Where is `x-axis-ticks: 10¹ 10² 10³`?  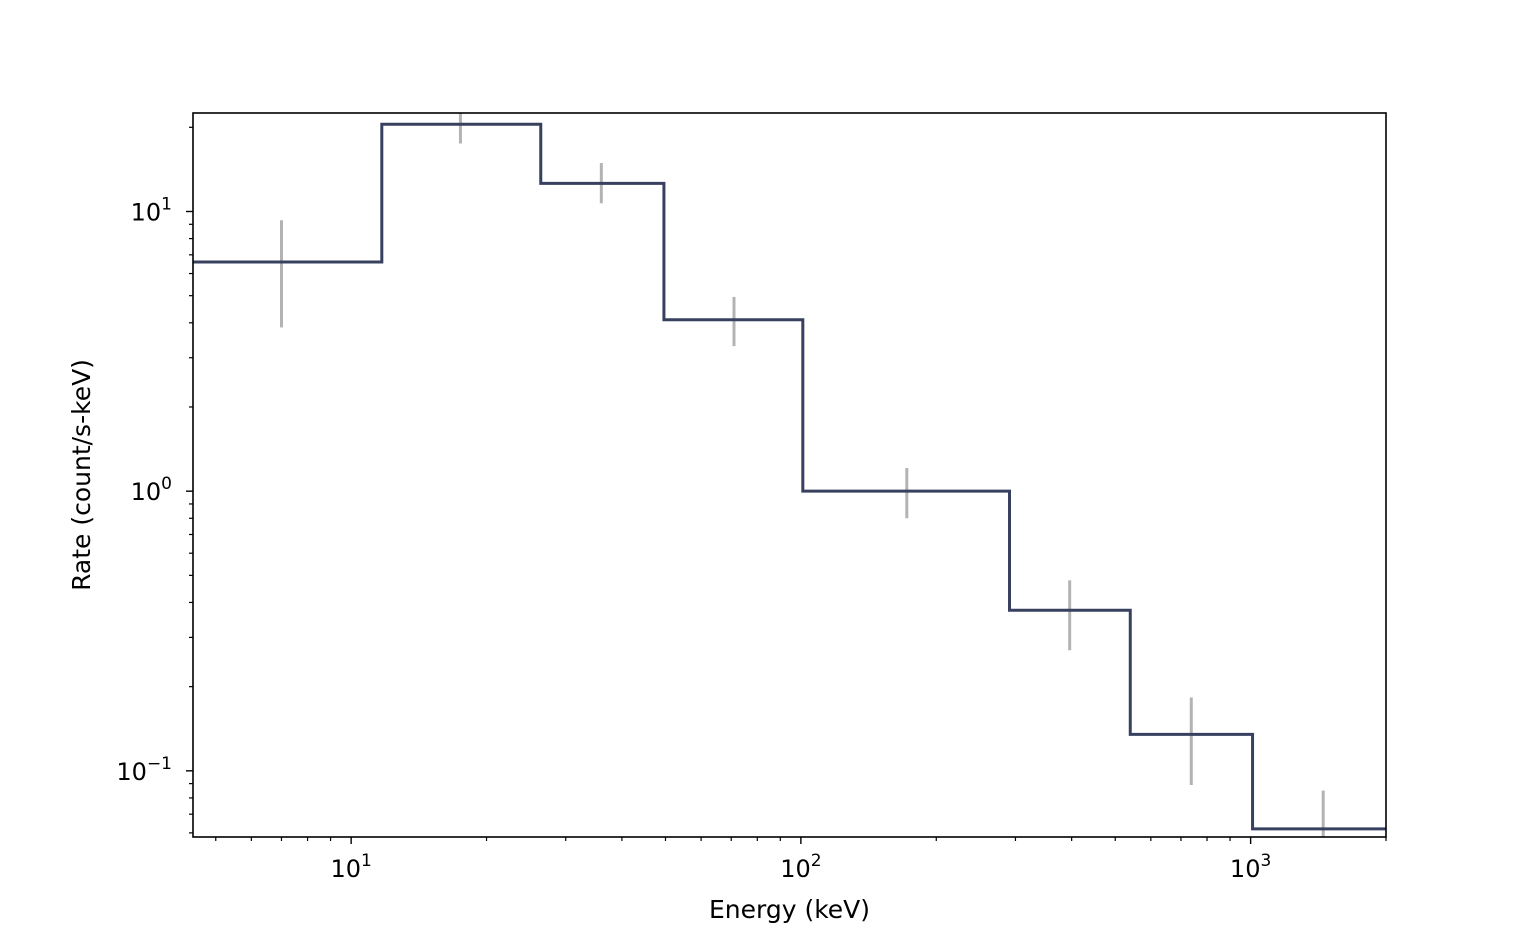 x-axis-ticks: 10¹ 10² 10³ is located at coordinates (801, 860).